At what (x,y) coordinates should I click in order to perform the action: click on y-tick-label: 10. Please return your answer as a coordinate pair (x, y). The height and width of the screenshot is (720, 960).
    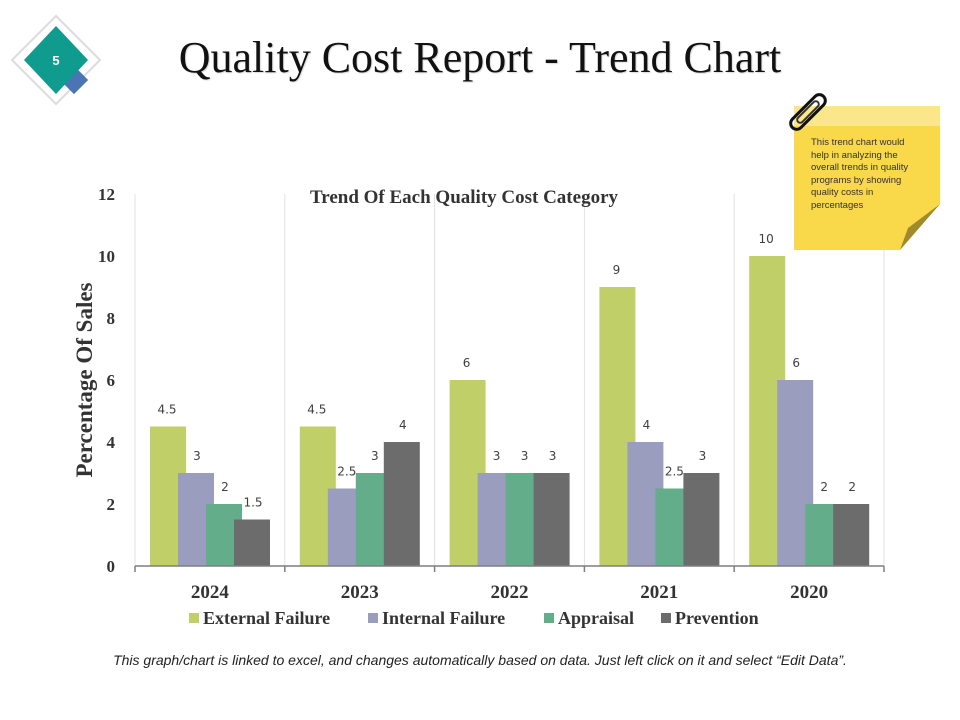
    Looking at the image, I should click on (106, 256).